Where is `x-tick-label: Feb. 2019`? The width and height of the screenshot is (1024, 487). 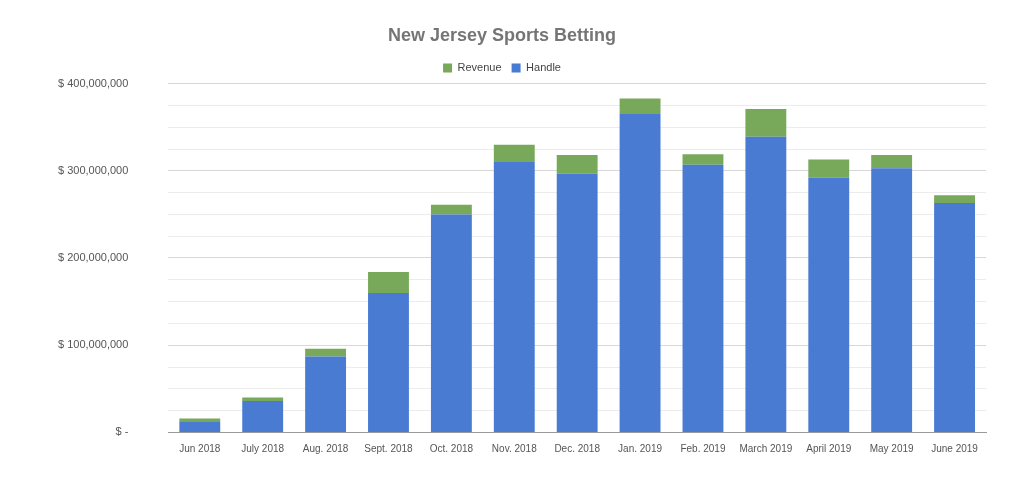 x-tick-label: Feb. 2019 is located at coordinates (703, 449).